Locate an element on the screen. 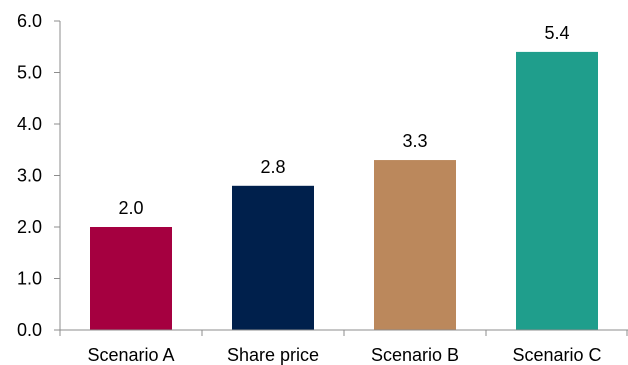 The width and height of the screenshot is (628, 365). data-label: 3.3 is located at coordinates (414, 141).